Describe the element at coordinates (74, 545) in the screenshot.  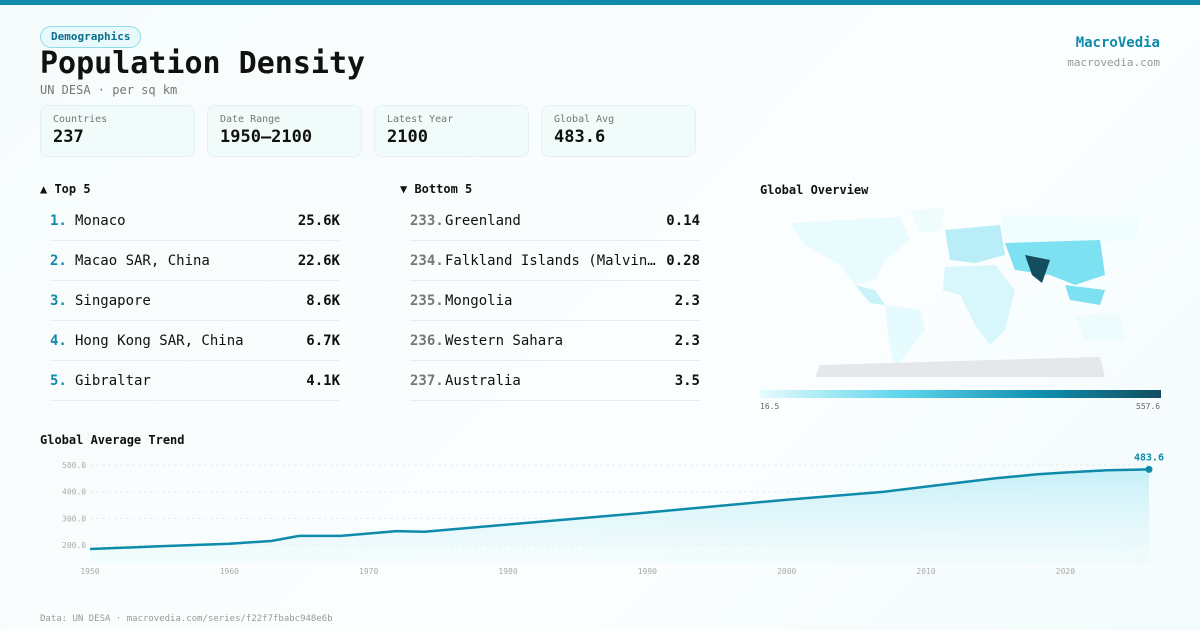
I see `y-tick-label: 200.0` at that location.